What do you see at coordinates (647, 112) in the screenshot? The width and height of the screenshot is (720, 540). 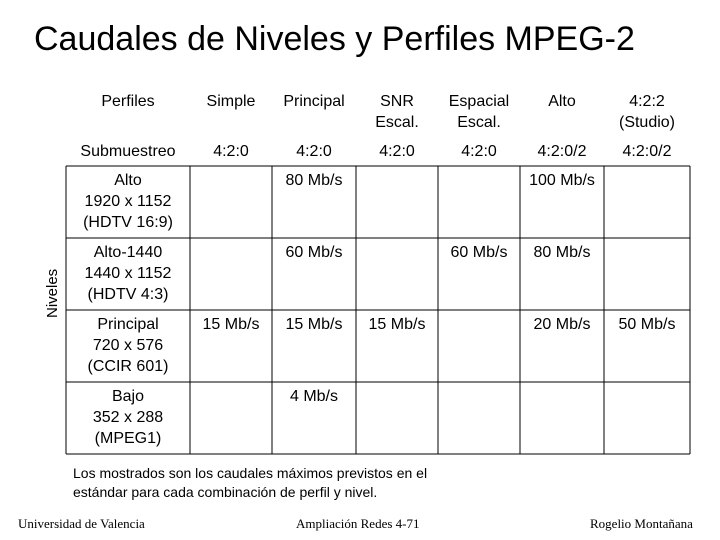 I see `header-studio: 4:2:2 (Studio)` at bounding box center [647, 112].